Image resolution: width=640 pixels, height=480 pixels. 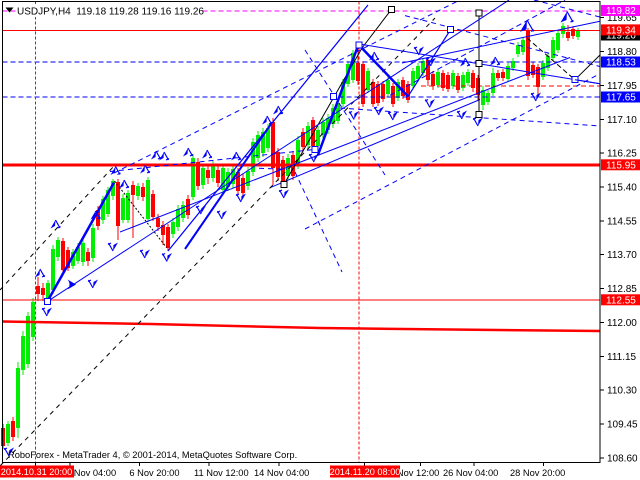 What do you see at coordinates (622, 323) in the screenshot?
I see `svg-text: 112.00` at bounding box center [622, 323].